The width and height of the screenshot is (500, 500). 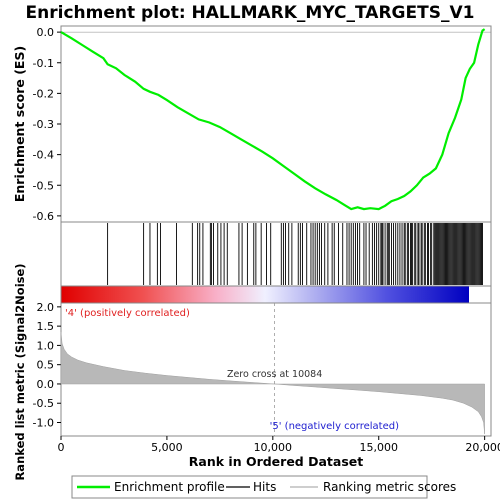 What do you see at coordinates (169, 487) in the screenshot?
I see `legend-enrichment-label: Enrichment profile` at bounding box center [169, 487].